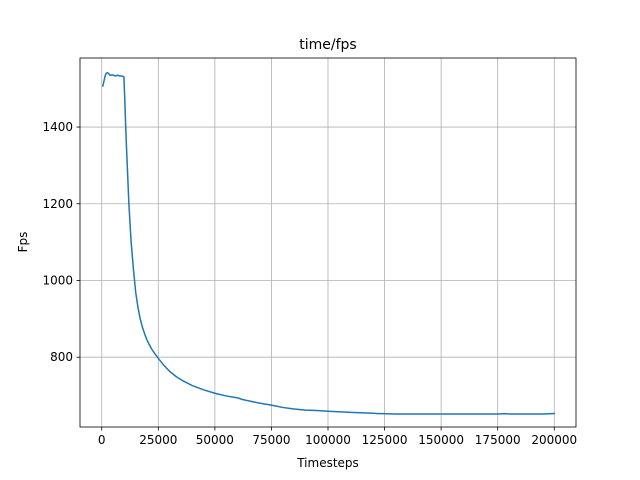 Image resolution: width=640 pixels, height=480 pixels. What do you see at coordinates (61, 242) in the screenshot?
I see `y-axis: 800 1000 1200 1400` at bounding box center [61, 242].